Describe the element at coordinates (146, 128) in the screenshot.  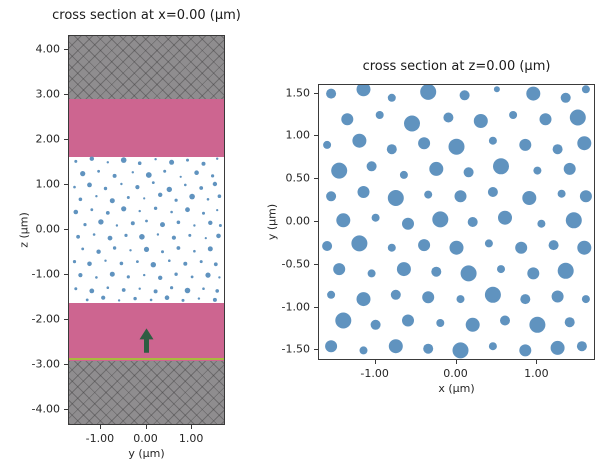
I see `layer-cladding-top` at that location.